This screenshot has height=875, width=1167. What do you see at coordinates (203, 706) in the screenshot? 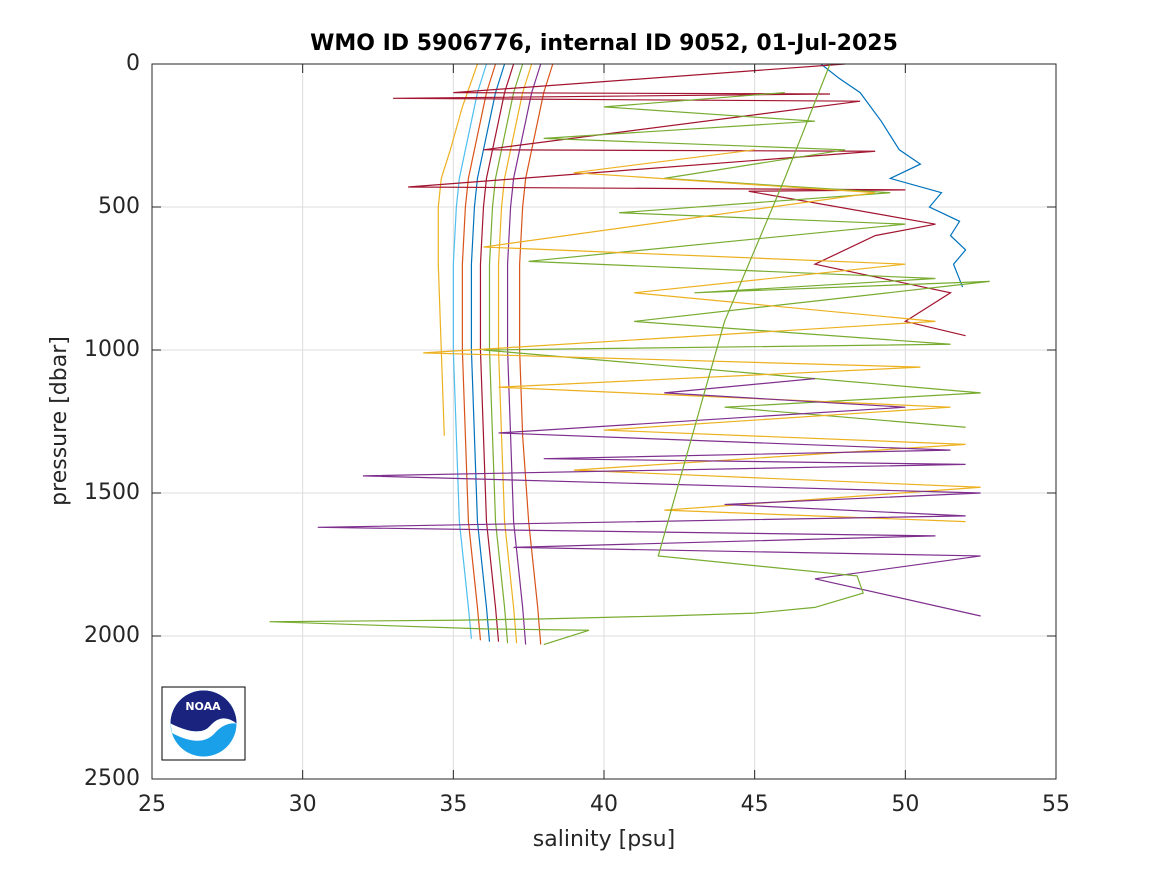
I see `logo-text: NOAA` at bounding box center [203, 706].